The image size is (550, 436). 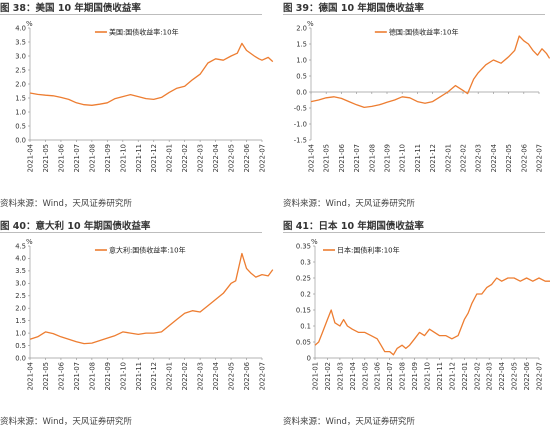 I want to click on panel-title: 图 40：意大利 10 年期国债收益率, so click(x=75, y=226).